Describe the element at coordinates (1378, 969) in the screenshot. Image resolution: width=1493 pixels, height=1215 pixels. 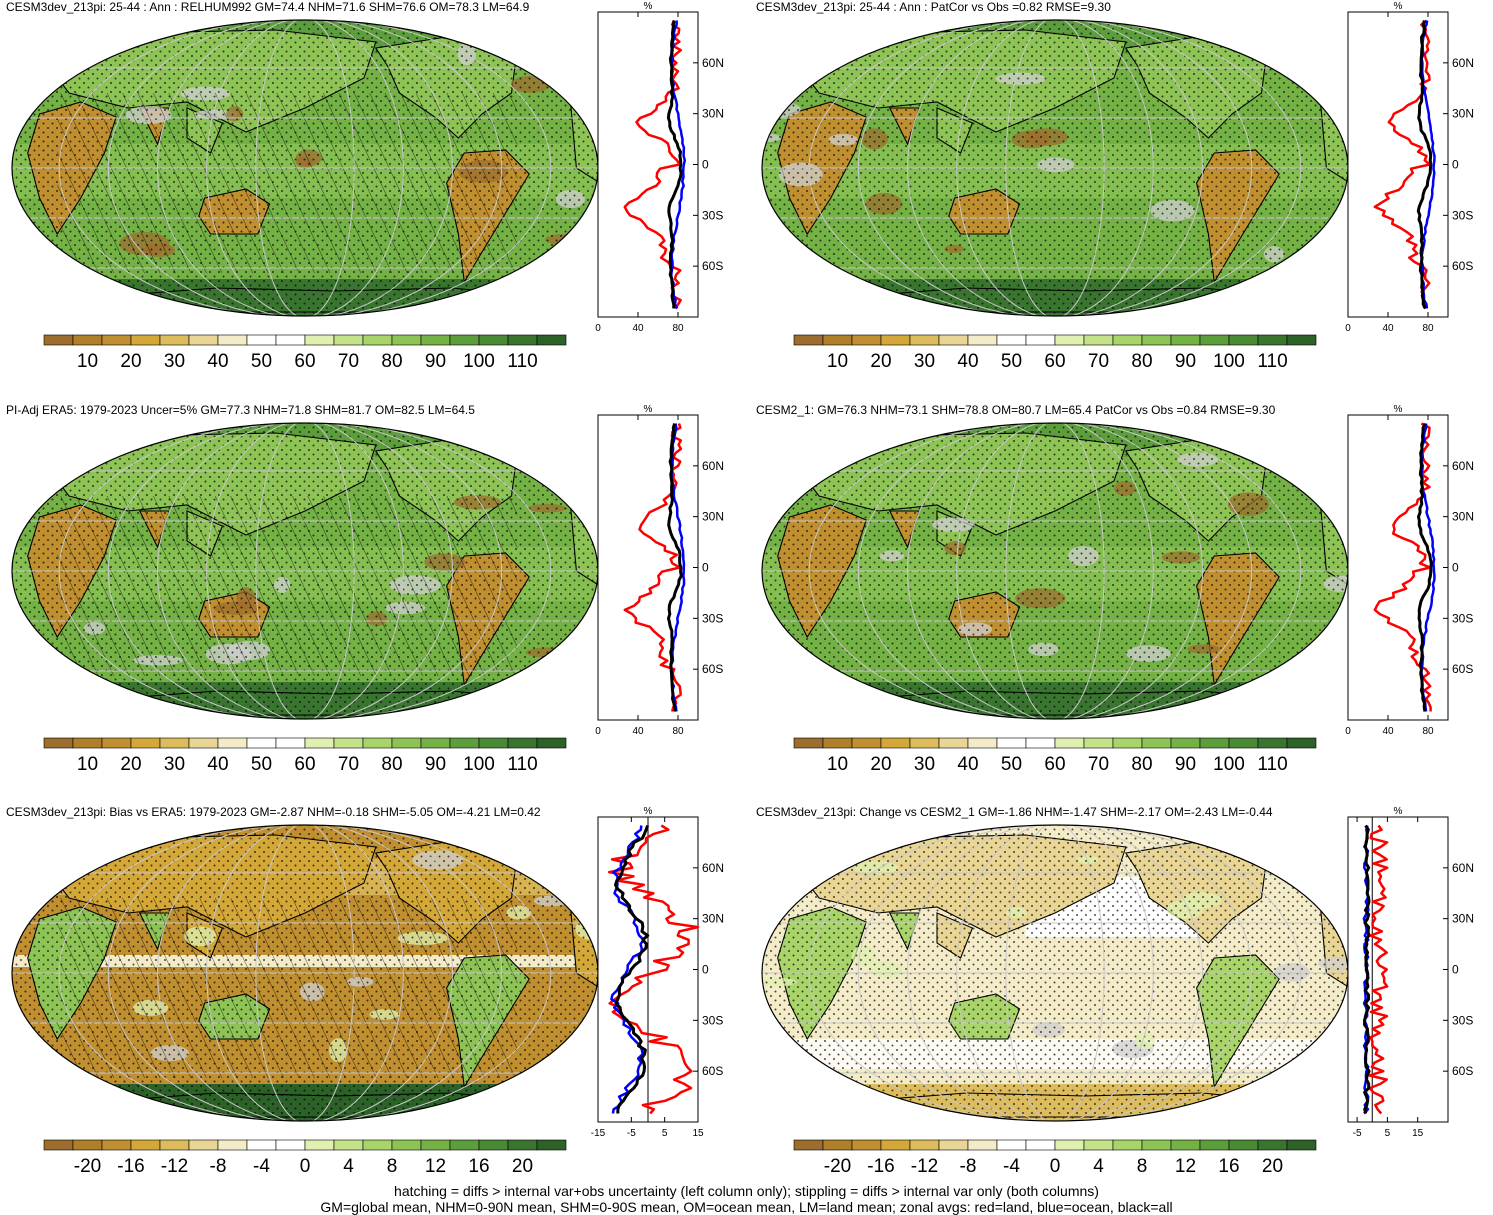
I see `zonal-land-curve` at that location.